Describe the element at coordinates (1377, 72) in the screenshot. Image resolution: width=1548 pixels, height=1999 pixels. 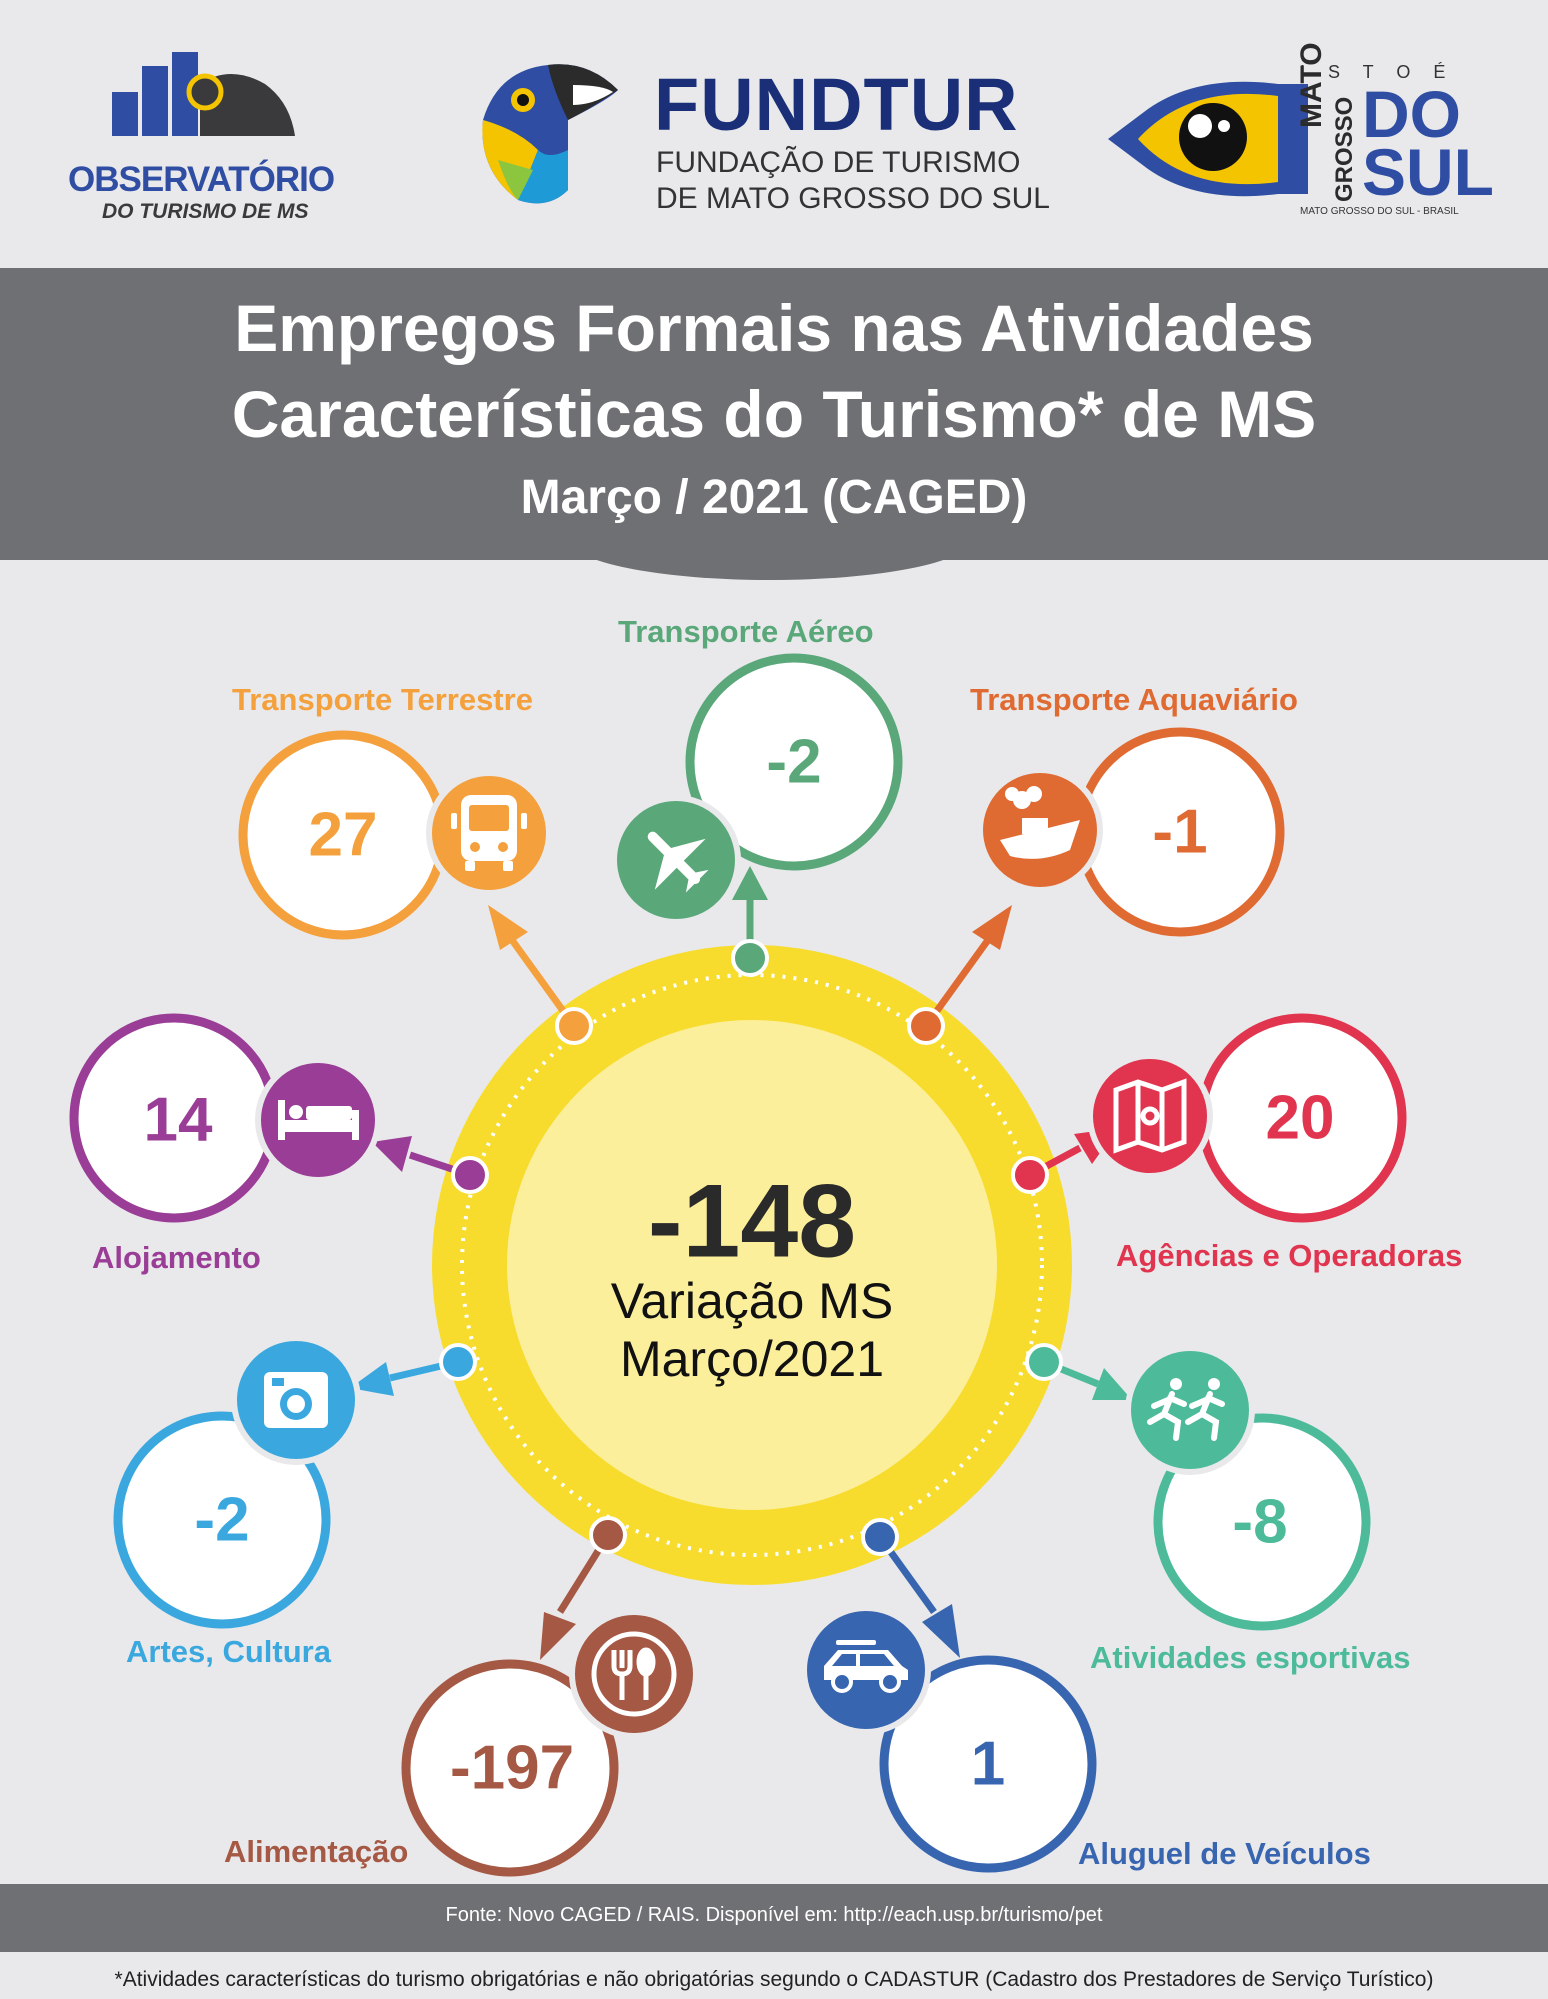
I see `ms-brand-top: I S T O É` at that location.